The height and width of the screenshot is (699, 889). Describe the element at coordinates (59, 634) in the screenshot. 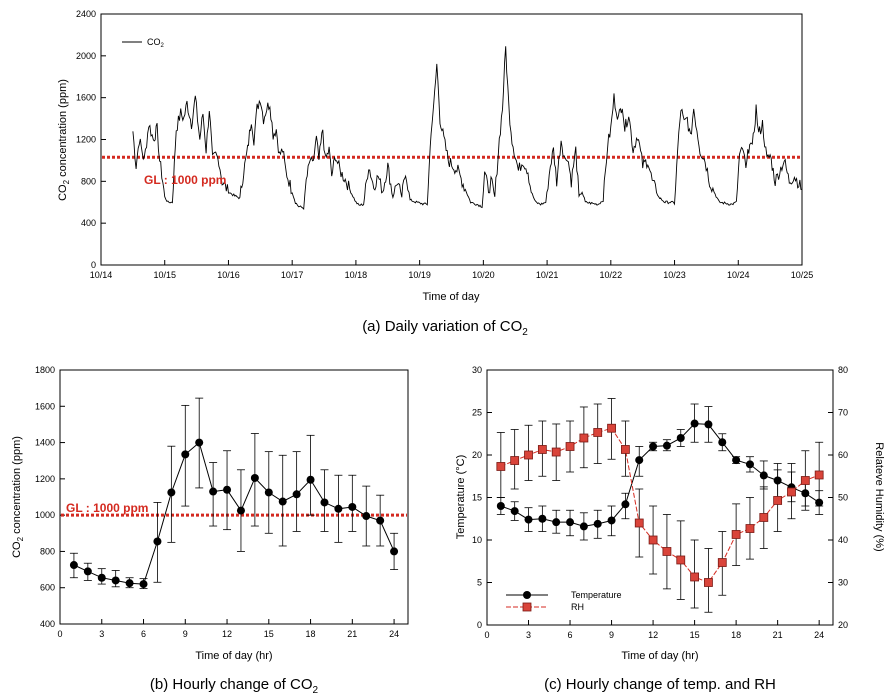

I see `x-tick-label-b: 0` at that location.